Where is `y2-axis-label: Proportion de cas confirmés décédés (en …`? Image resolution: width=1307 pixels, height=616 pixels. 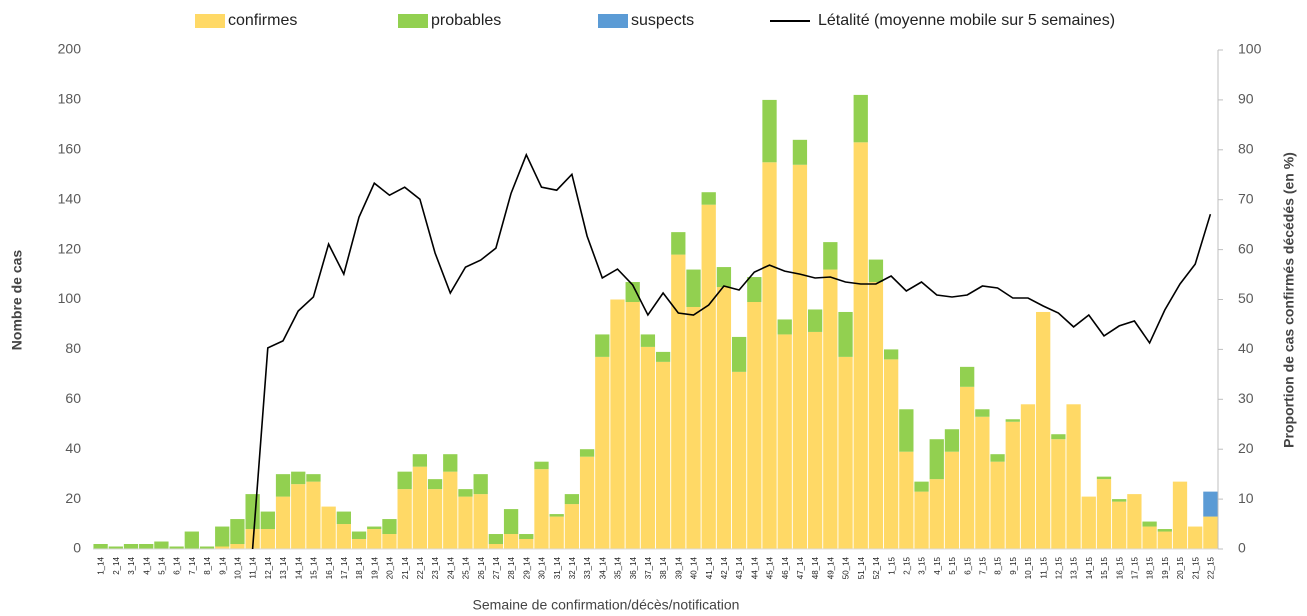 y2-axis-label: Proportion de cas confirmés décédés (en … is located at coordinates (1289, 300).